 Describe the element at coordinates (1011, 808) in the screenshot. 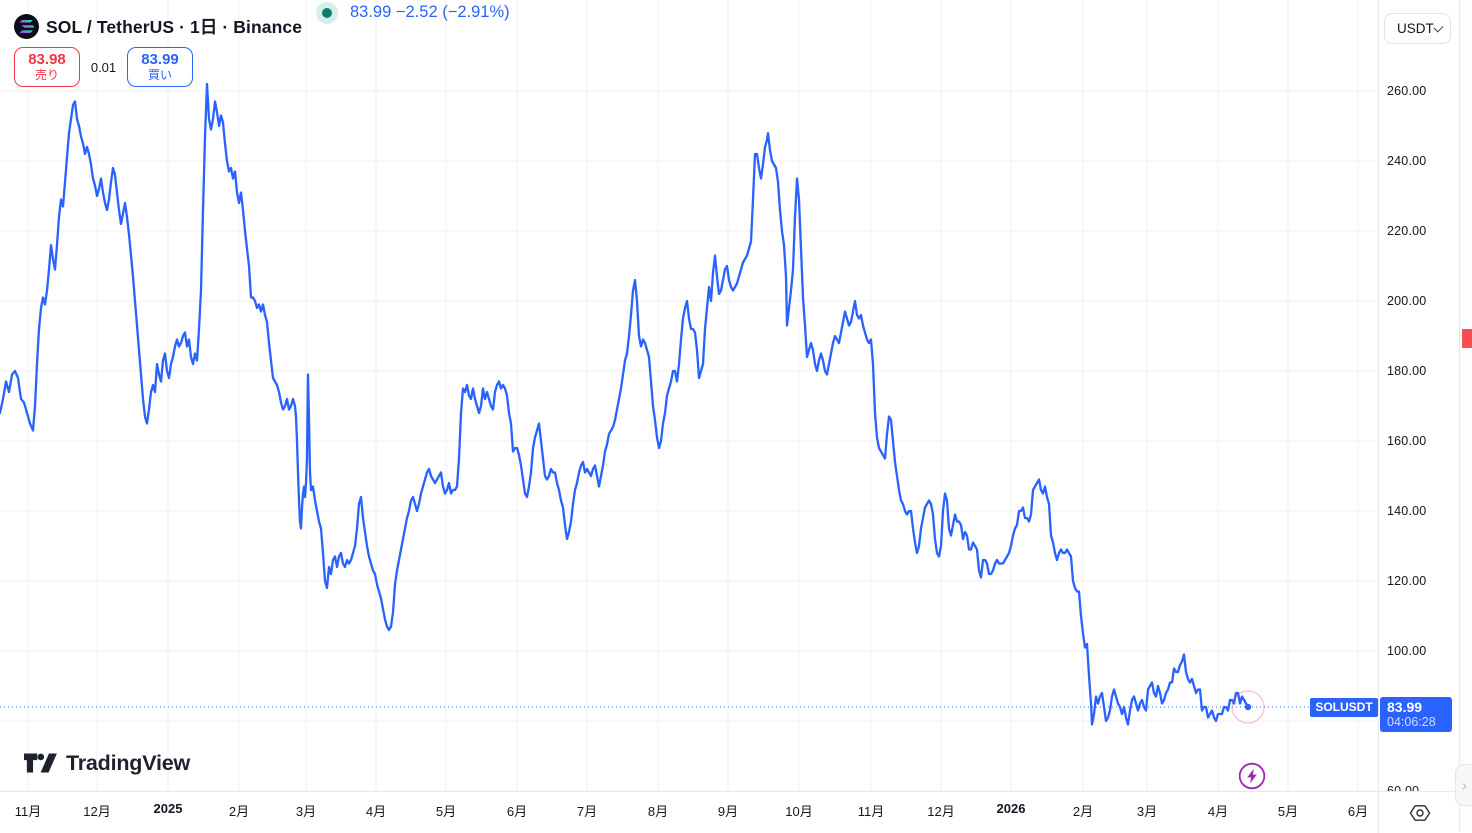

I see `time-tick-label: 2026` at that location.